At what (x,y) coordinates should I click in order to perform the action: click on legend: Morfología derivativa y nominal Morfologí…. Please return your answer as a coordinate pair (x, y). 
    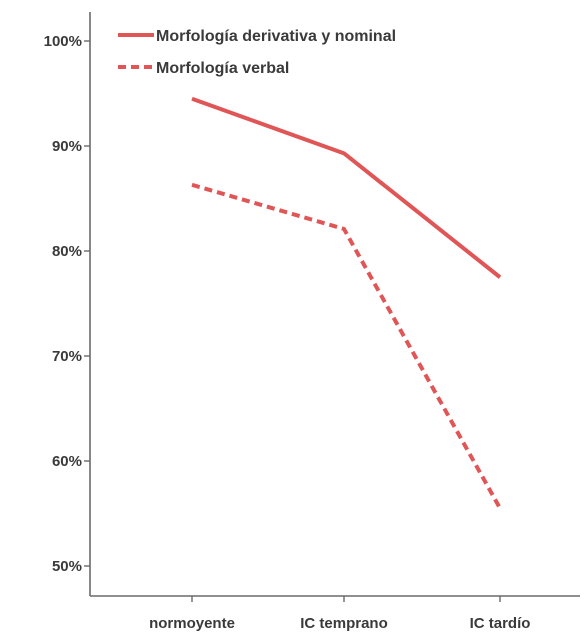
    Looking at the image, I should click on (257, 52).